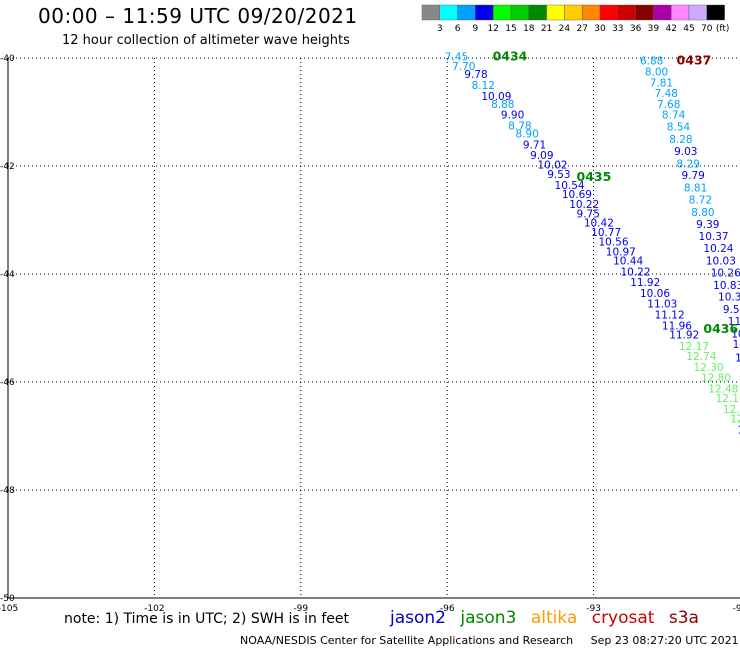 The image size is (740, 650). What do you see at coordinates (541, 156) in the screenshot?
I see `wave-height-value: 9.09` at bounding box center [541, 156].